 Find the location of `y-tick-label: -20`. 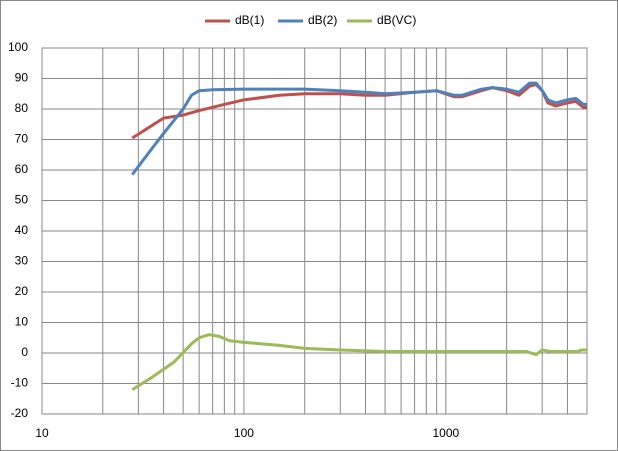

y-tick-label: -20 is located at coordinates (20, 413).